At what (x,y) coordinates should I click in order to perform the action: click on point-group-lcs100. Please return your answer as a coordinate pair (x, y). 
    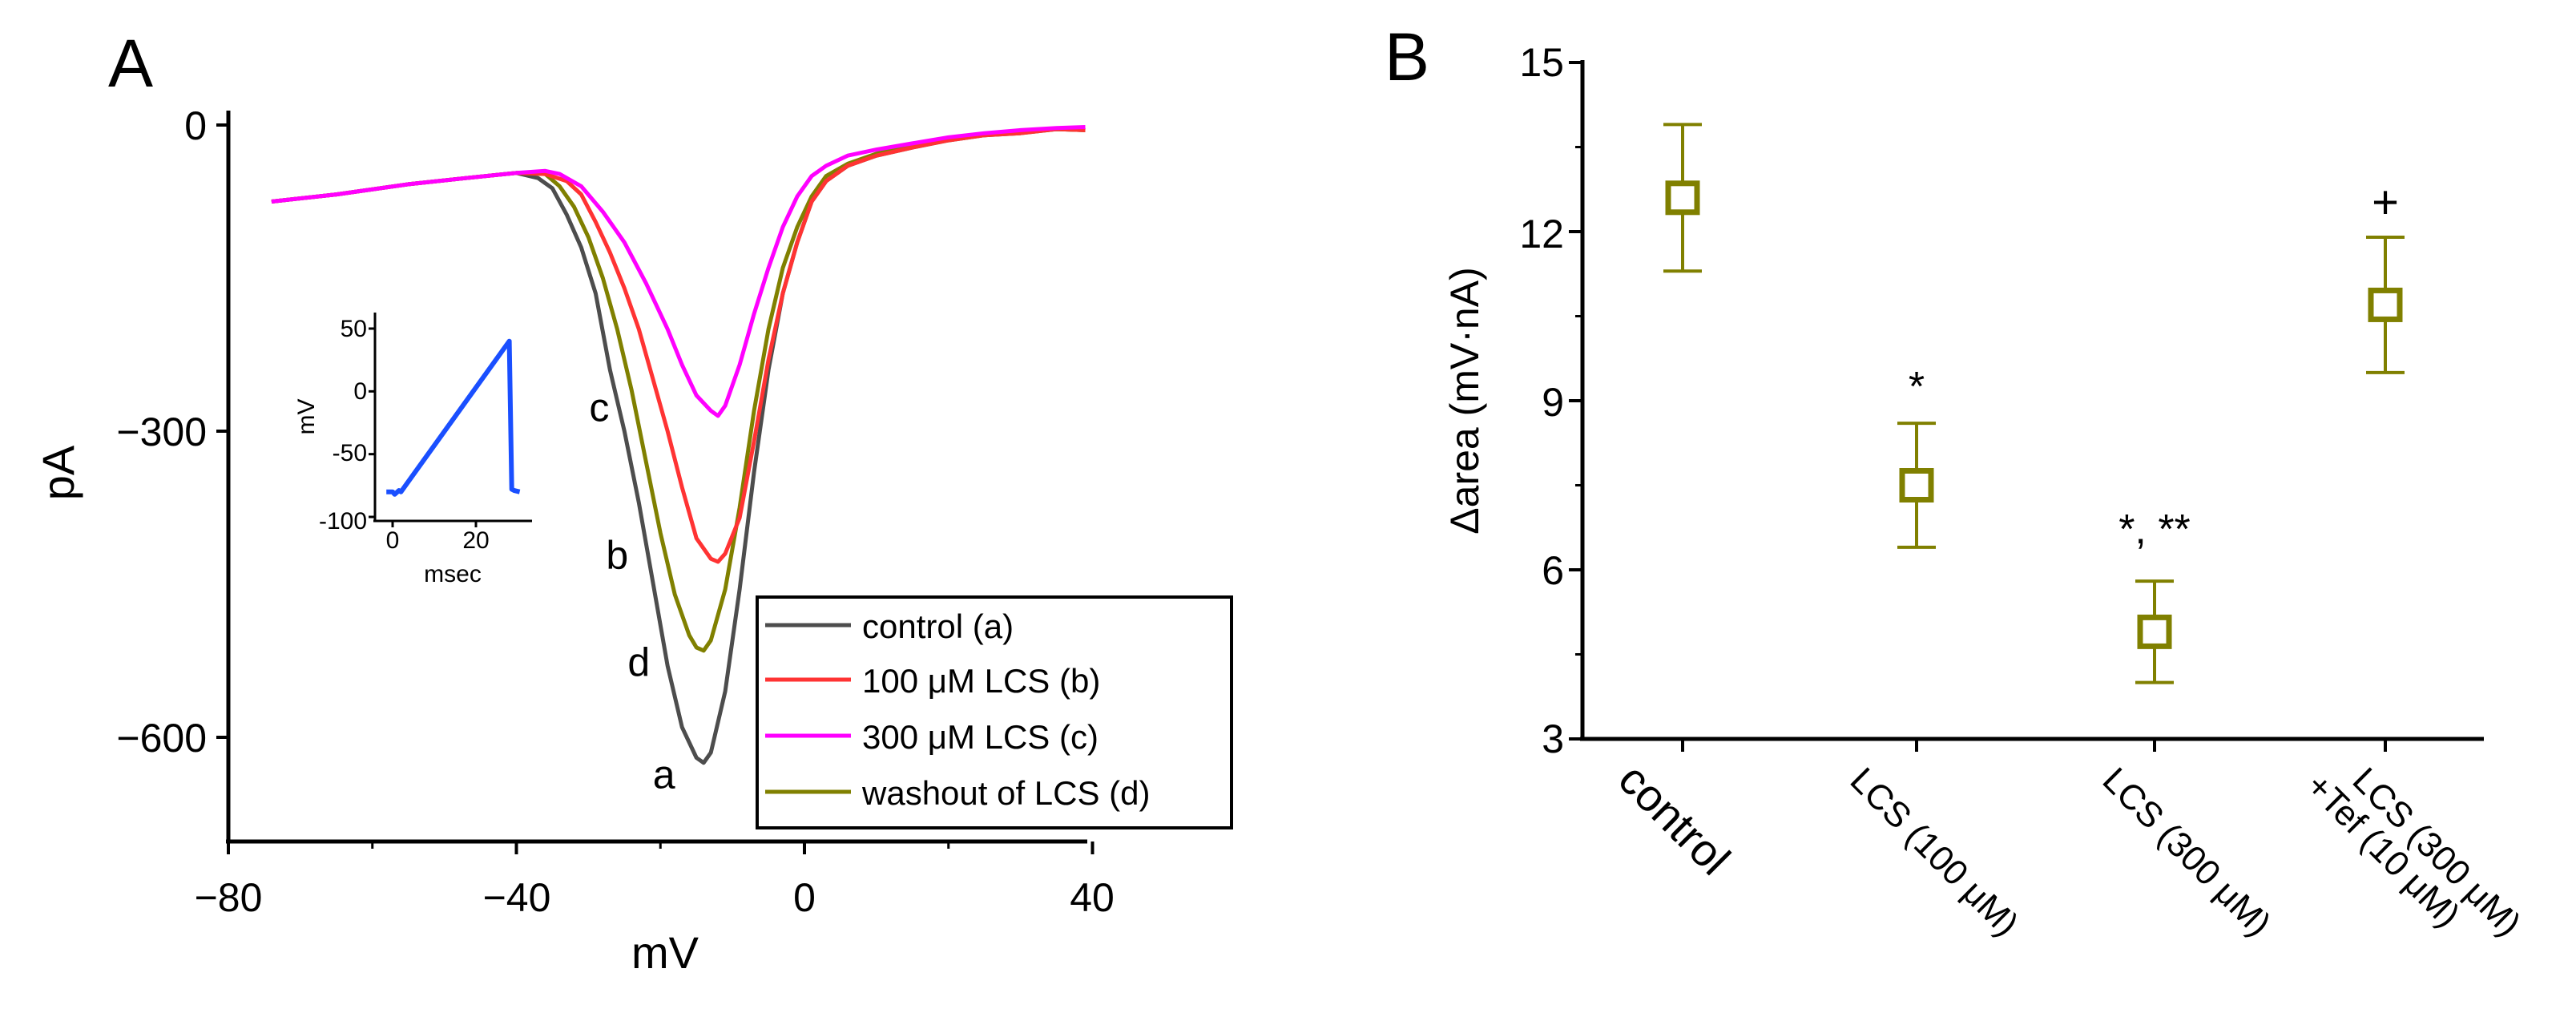
    Looking at the image, I should click on (1916, 486).